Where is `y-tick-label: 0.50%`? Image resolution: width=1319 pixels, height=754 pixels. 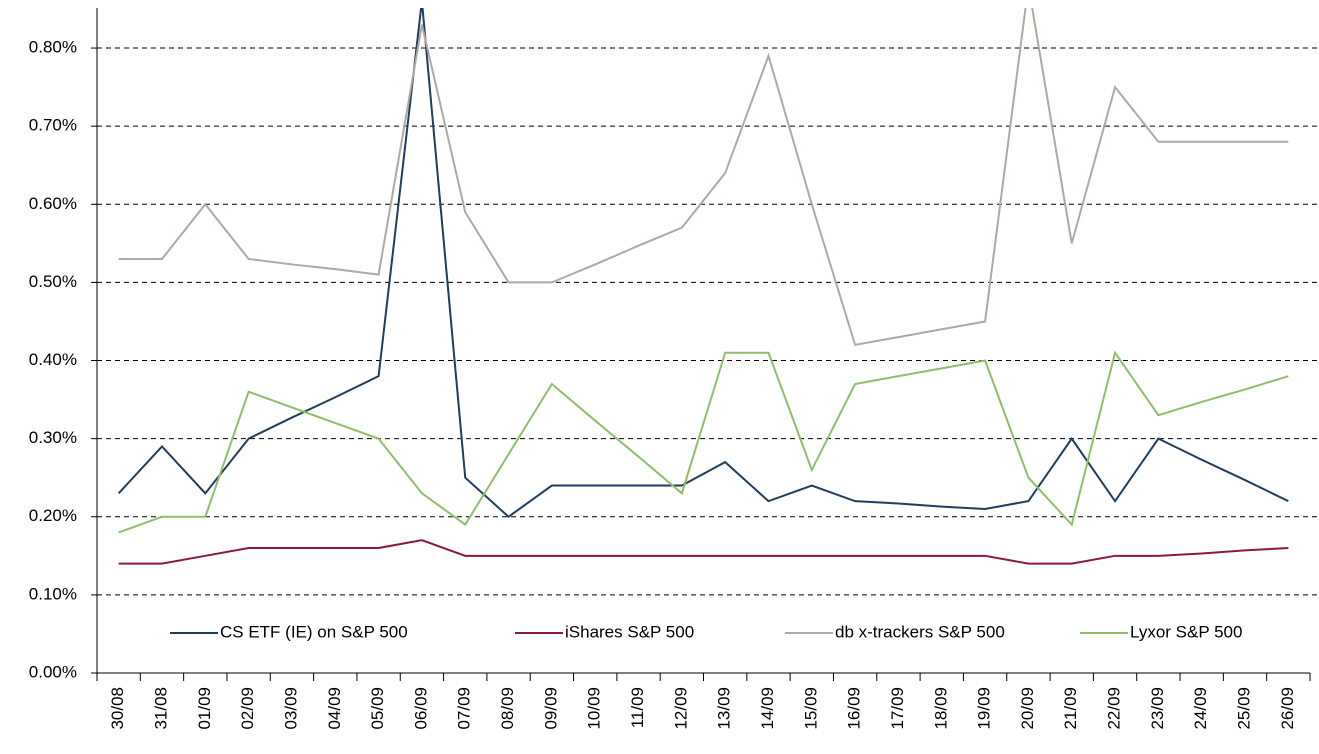 y-tick-label: 0.50% is located at coordinates (53, 281).